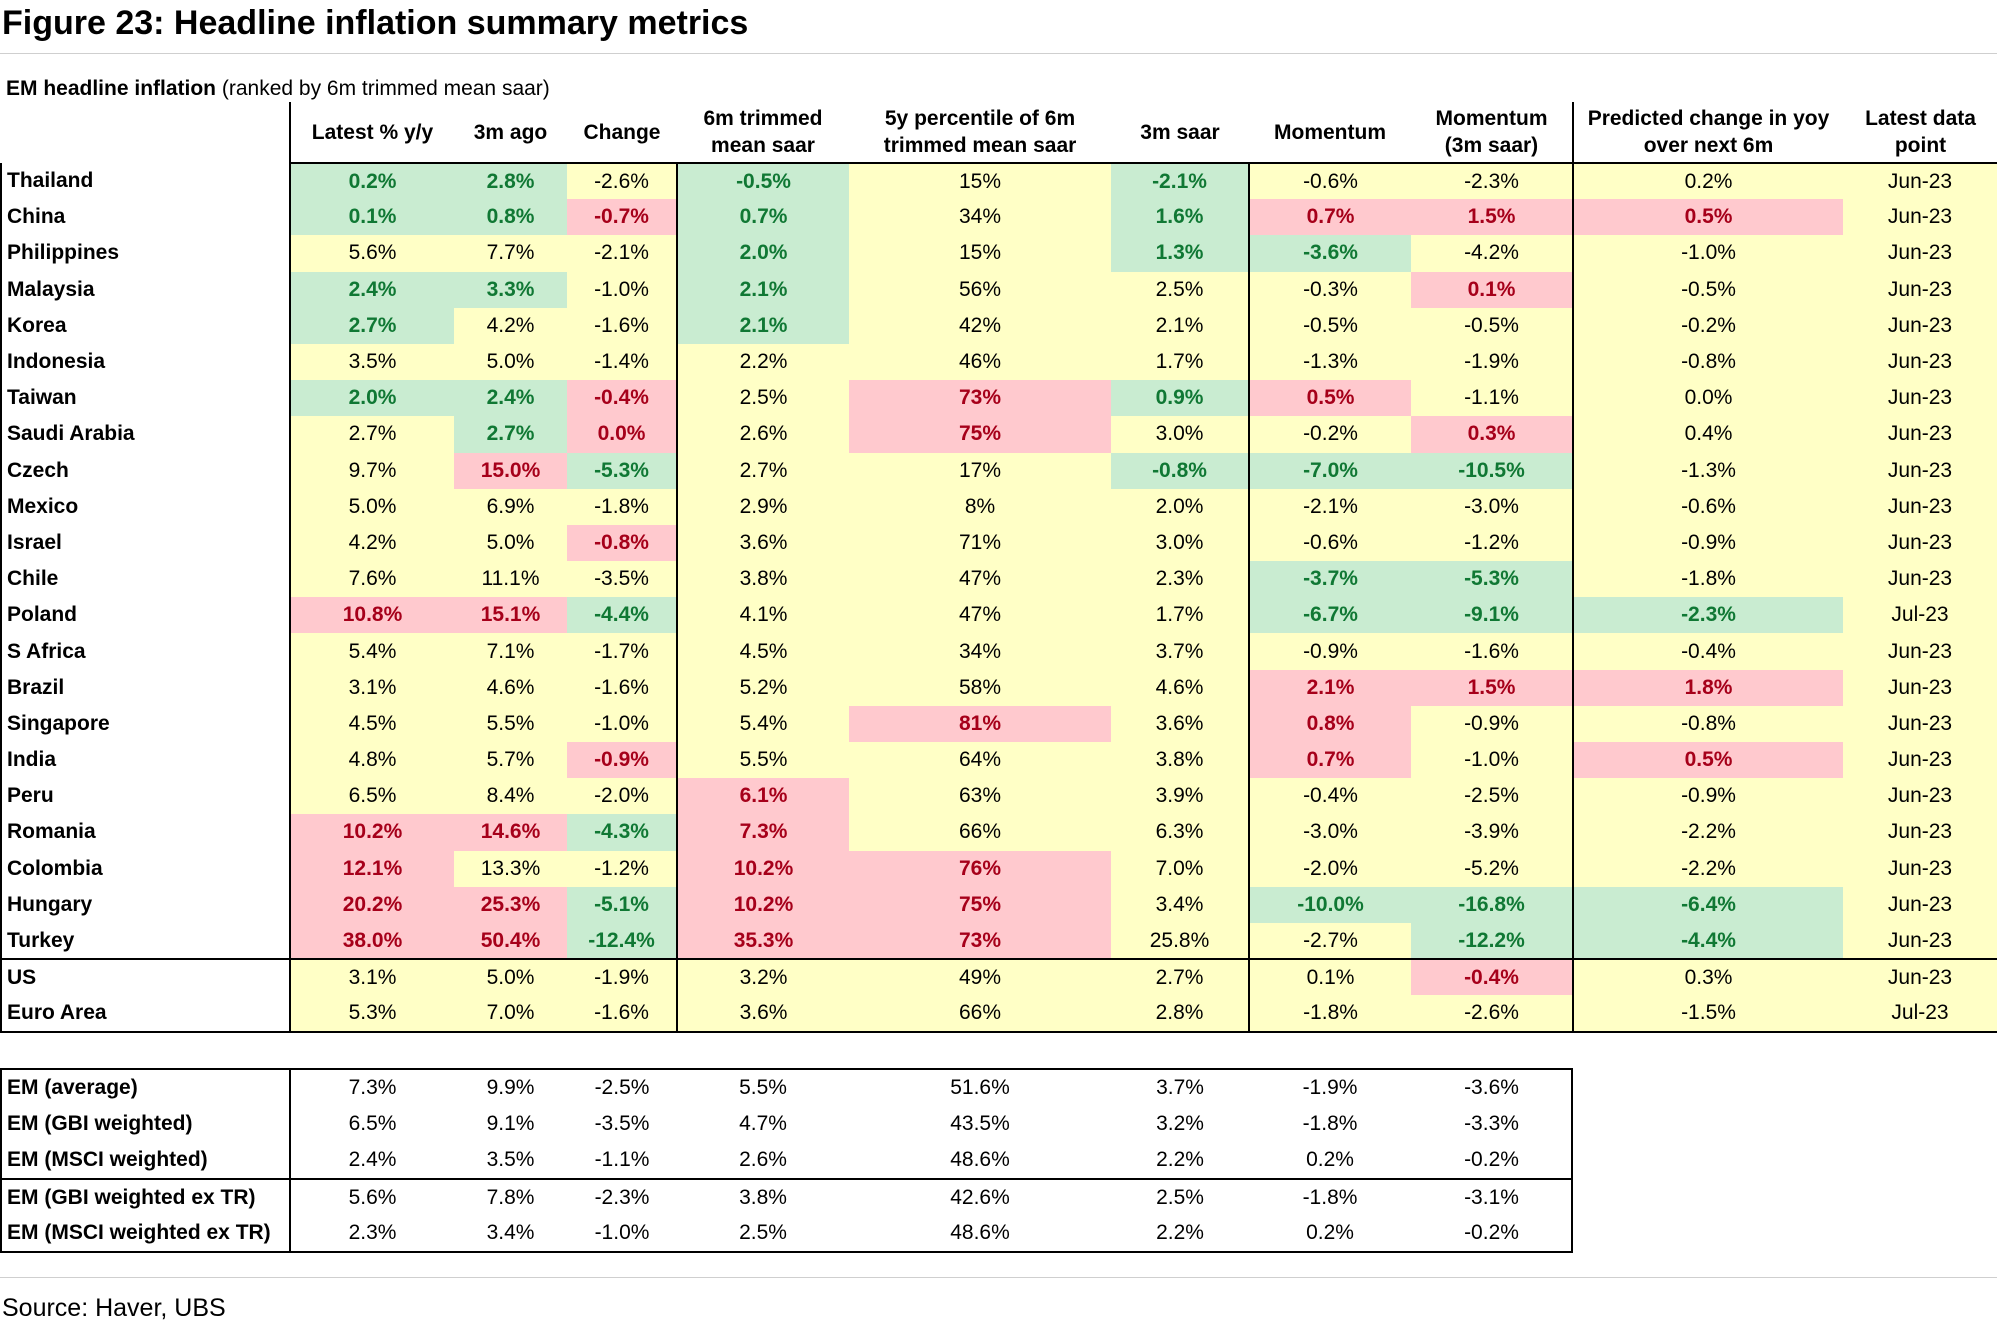 The height and width of the screenshot is (1326, 1997). I want to click on data-cell: 2.6%, so click(762, 434).